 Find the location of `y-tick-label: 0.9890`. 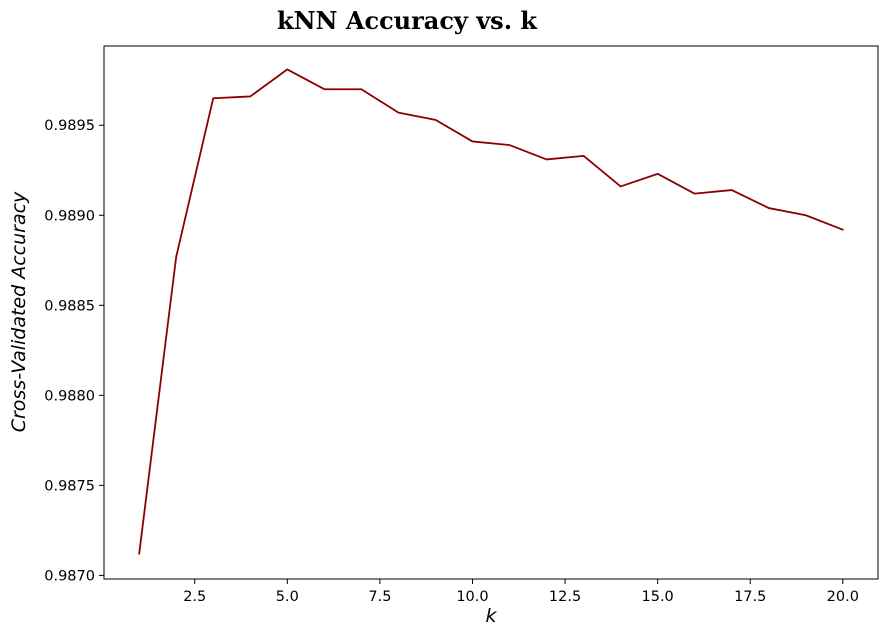

y-tick-label: 0.9890 is located at coordinates (69, 216).